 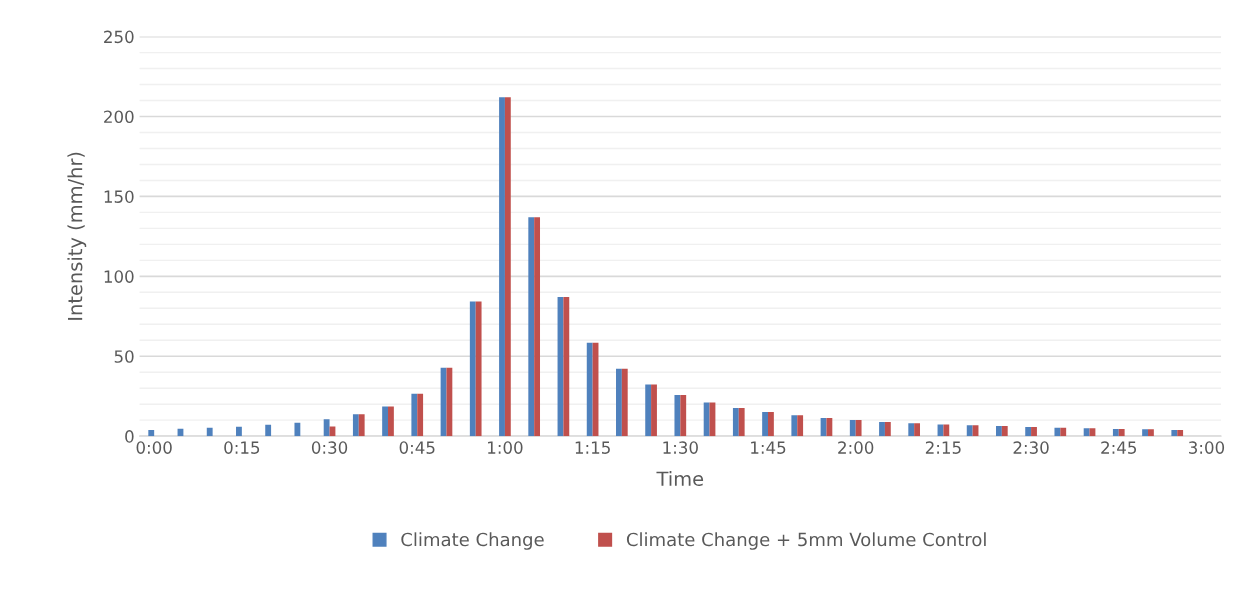 I want to click on legend-label: Climate Change, so click(x=472, y=541).